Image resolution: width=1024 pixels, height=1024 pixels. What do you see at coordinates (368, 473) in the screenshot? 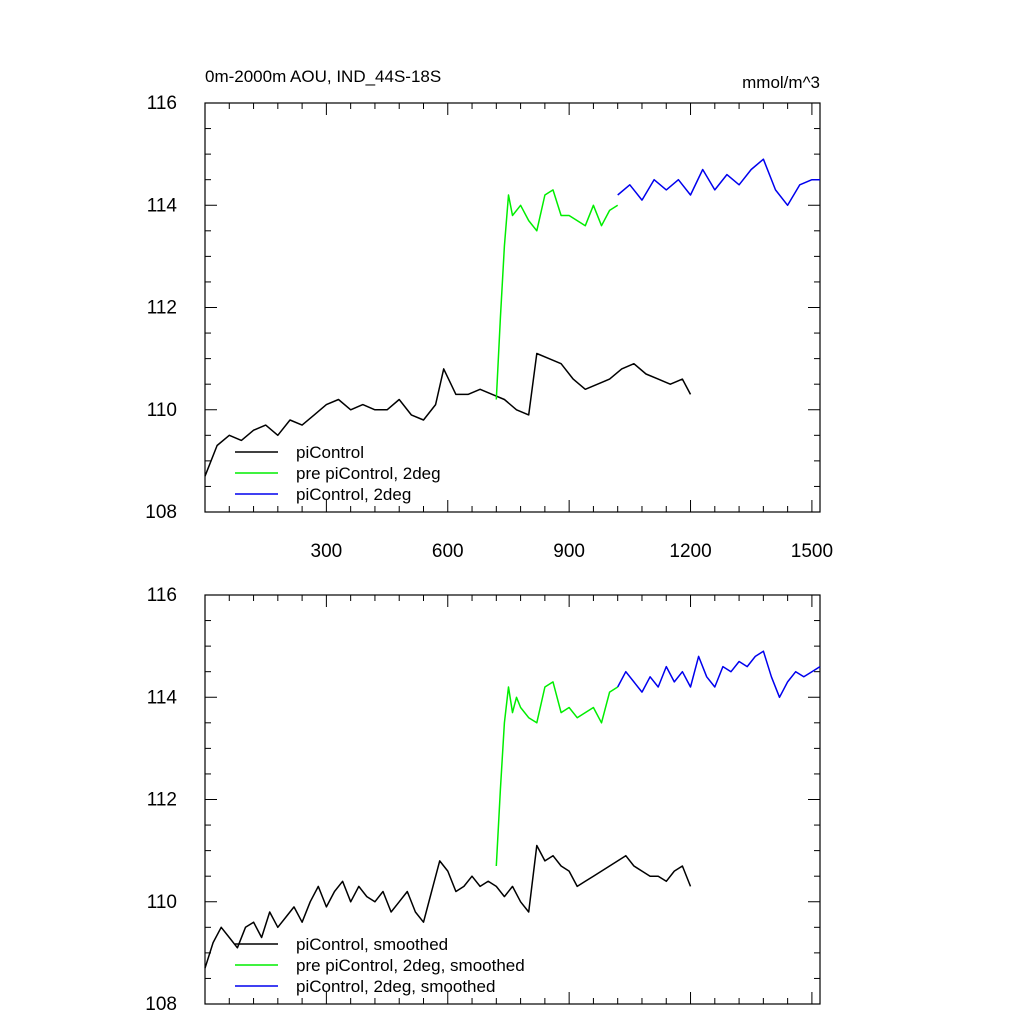
I see `legend-entry: pre piControl, 2deg` at bounding box center [368, 473].